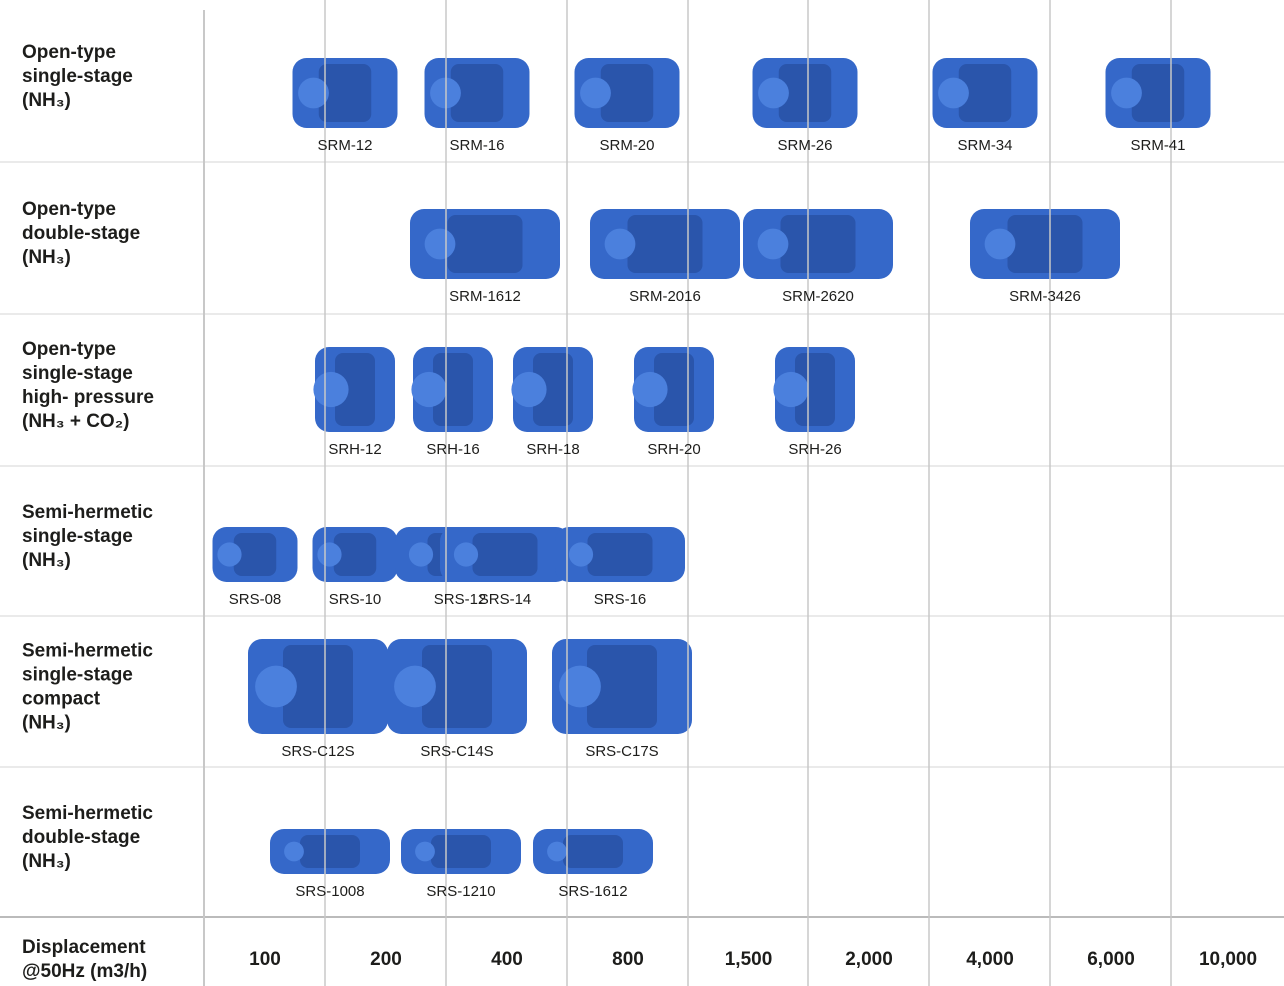 The image size is (1284, 986). What do you see at coordinates (665, 296) in the screenshot?
I see `model-name: SRM-2016` at bounding box center [665, 296].